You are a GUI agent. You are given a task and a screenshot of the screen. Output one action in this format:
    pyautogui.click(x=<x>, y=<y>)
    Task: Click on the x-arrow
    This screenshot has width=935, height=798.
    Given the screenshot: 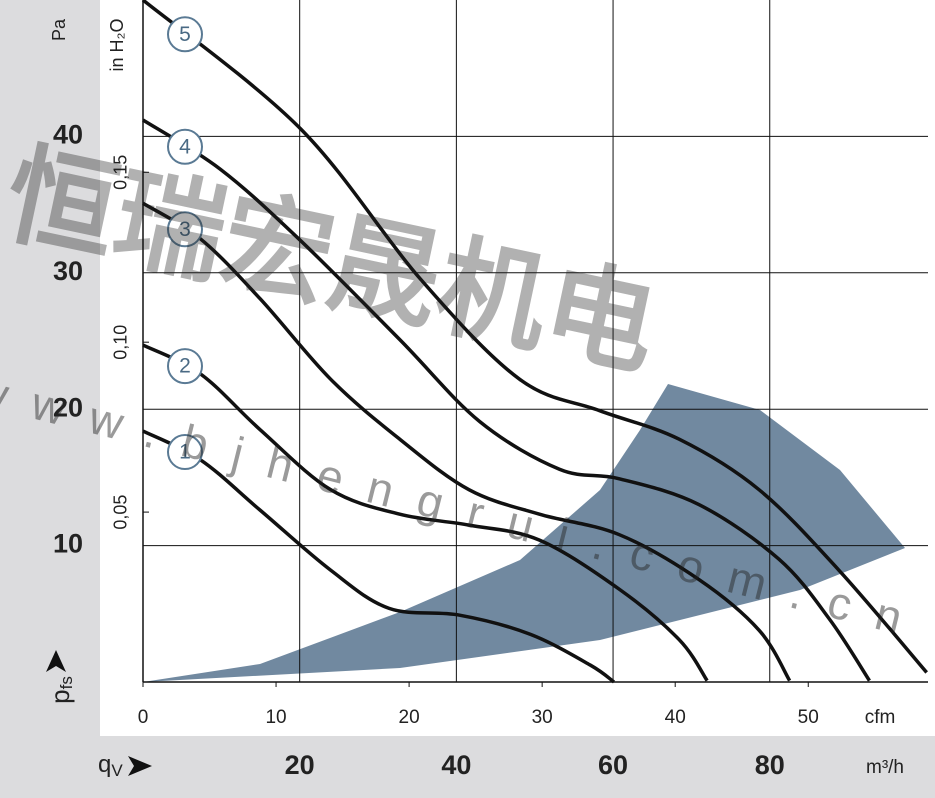 What is the action you would take?
    pyautogui.click(x=140, y=766)
    